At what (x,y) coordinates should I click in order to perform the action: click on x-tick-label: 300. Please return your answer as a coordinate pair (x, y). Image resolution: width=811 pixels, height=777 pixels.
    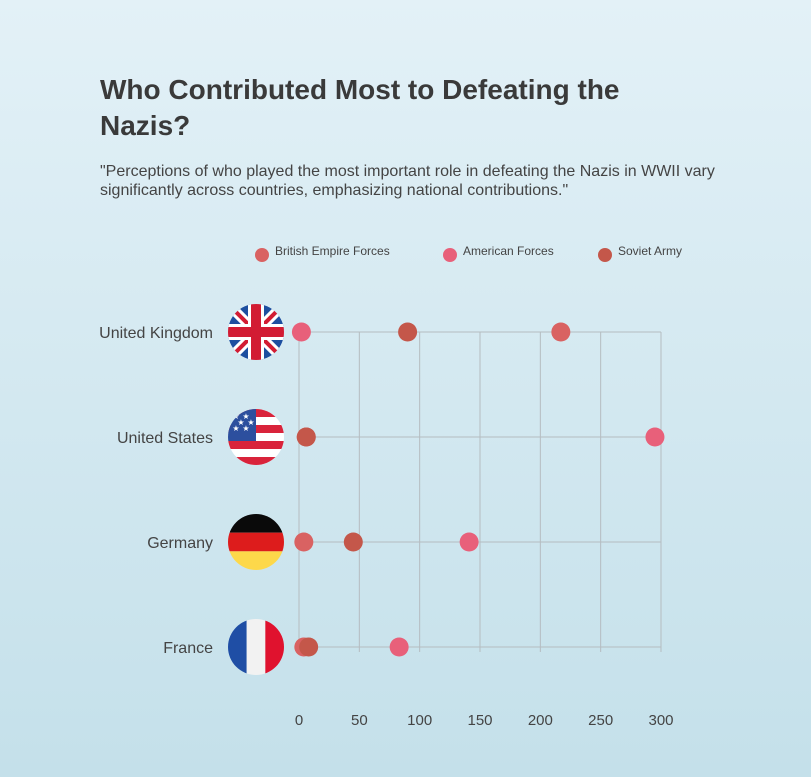
    Looking at the image, I should click on (660, 720).